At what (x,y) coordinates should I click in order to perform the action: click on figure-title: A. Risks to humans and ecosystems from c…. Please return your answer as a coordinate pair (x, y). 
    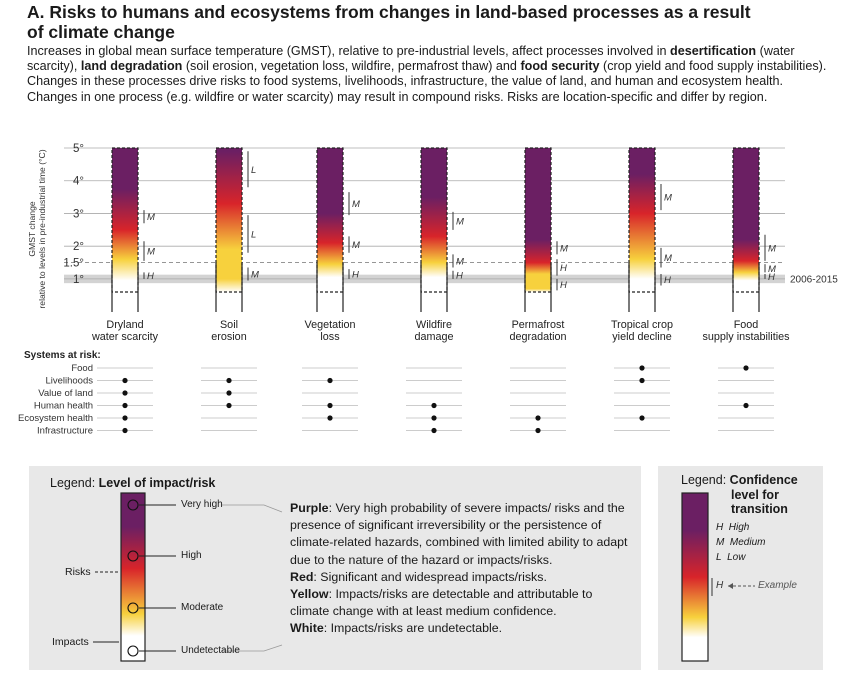
    Looking at the image, I should click on (427, 22).